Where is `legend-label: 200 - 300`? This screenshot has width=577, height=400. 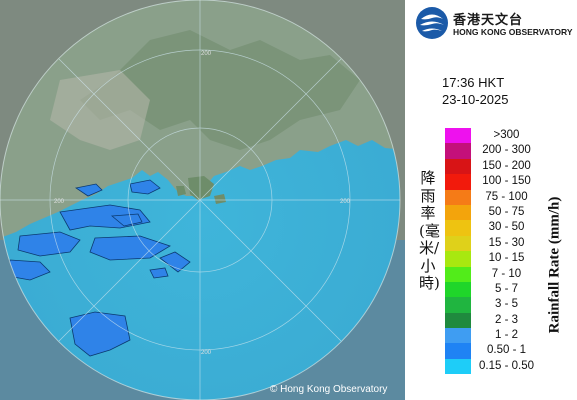
legend-label: 200 - 300 is located at coordinates (506, 150).